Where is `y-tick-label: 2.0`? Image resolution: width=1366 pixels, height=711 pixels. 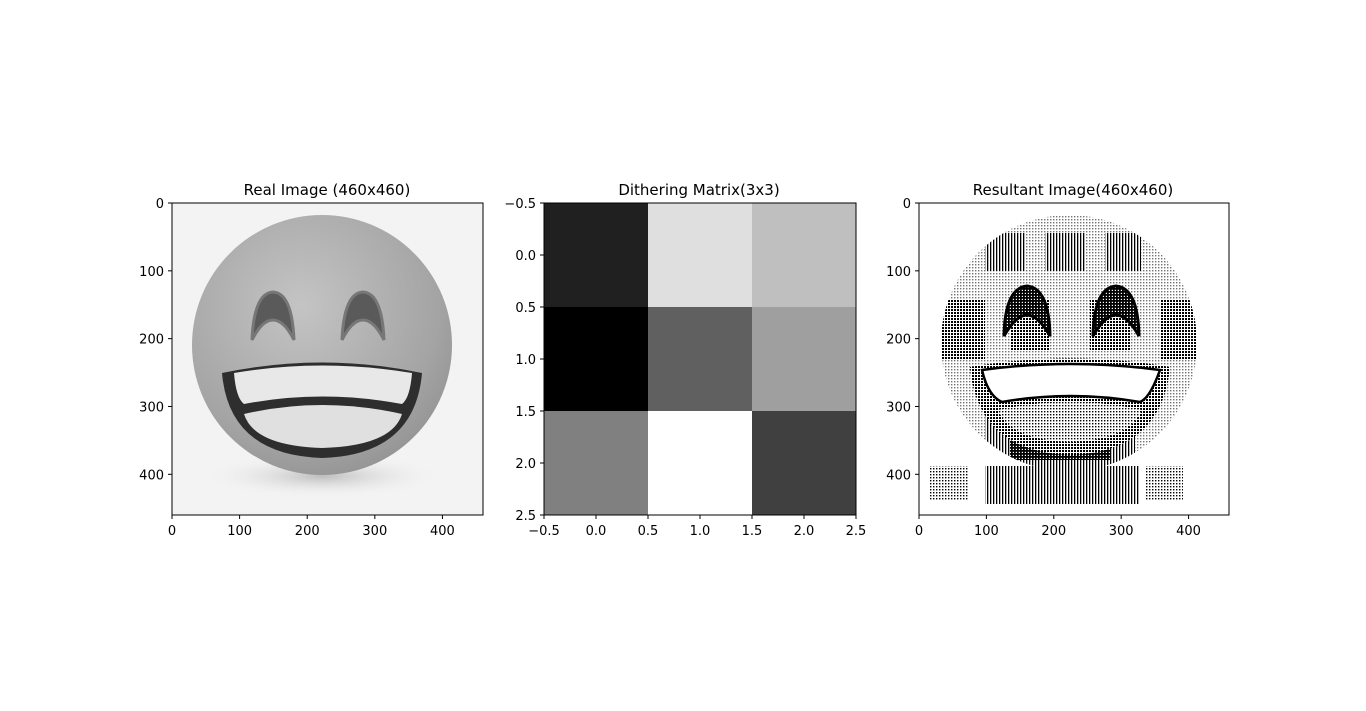
y-tick-label: 2.0 is located at coordinates (525, 464).